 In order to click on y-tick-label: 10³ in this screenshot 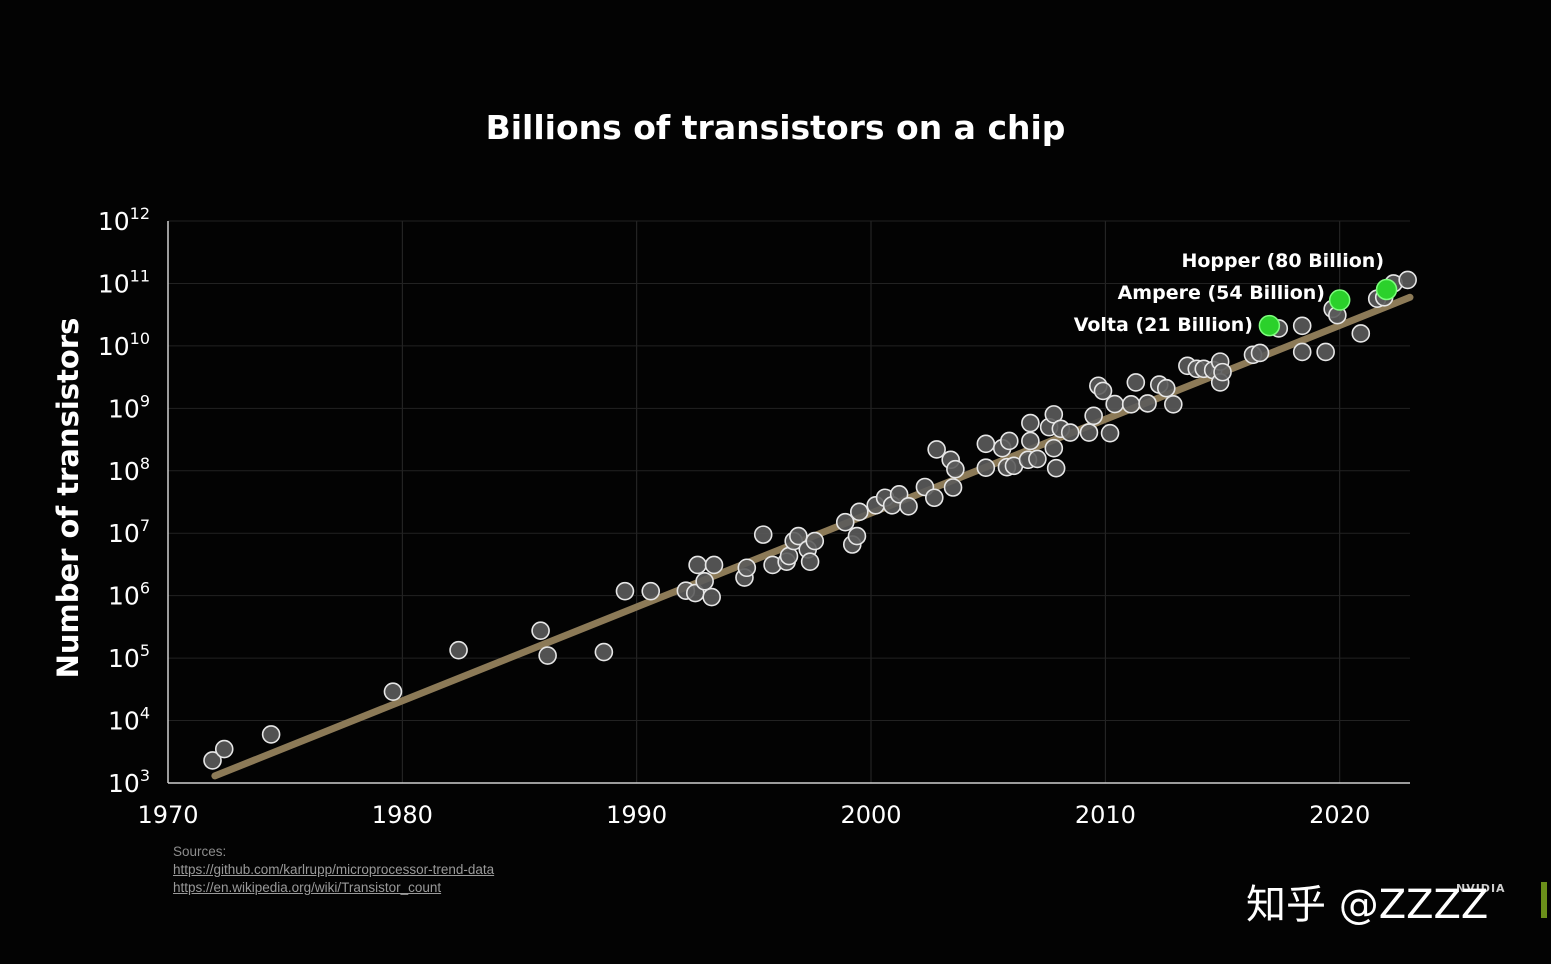, I will do `click(129, 782)`.